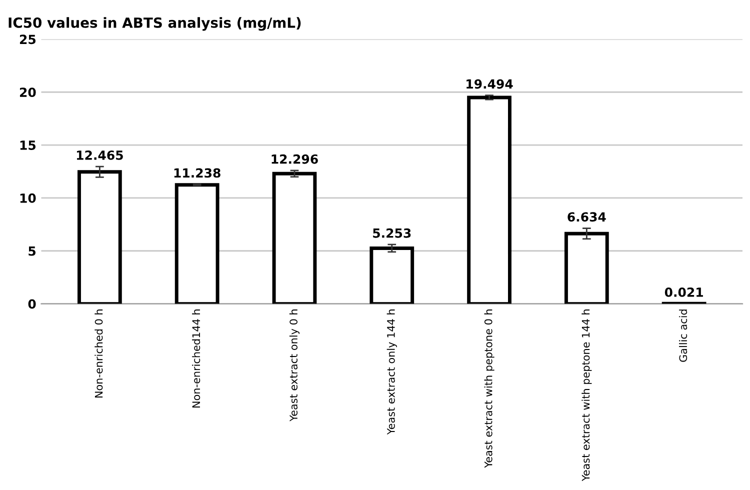  Describe the element at coordinates (587, 217) in the screenshot. I see `data-label: 6.634` at that location.